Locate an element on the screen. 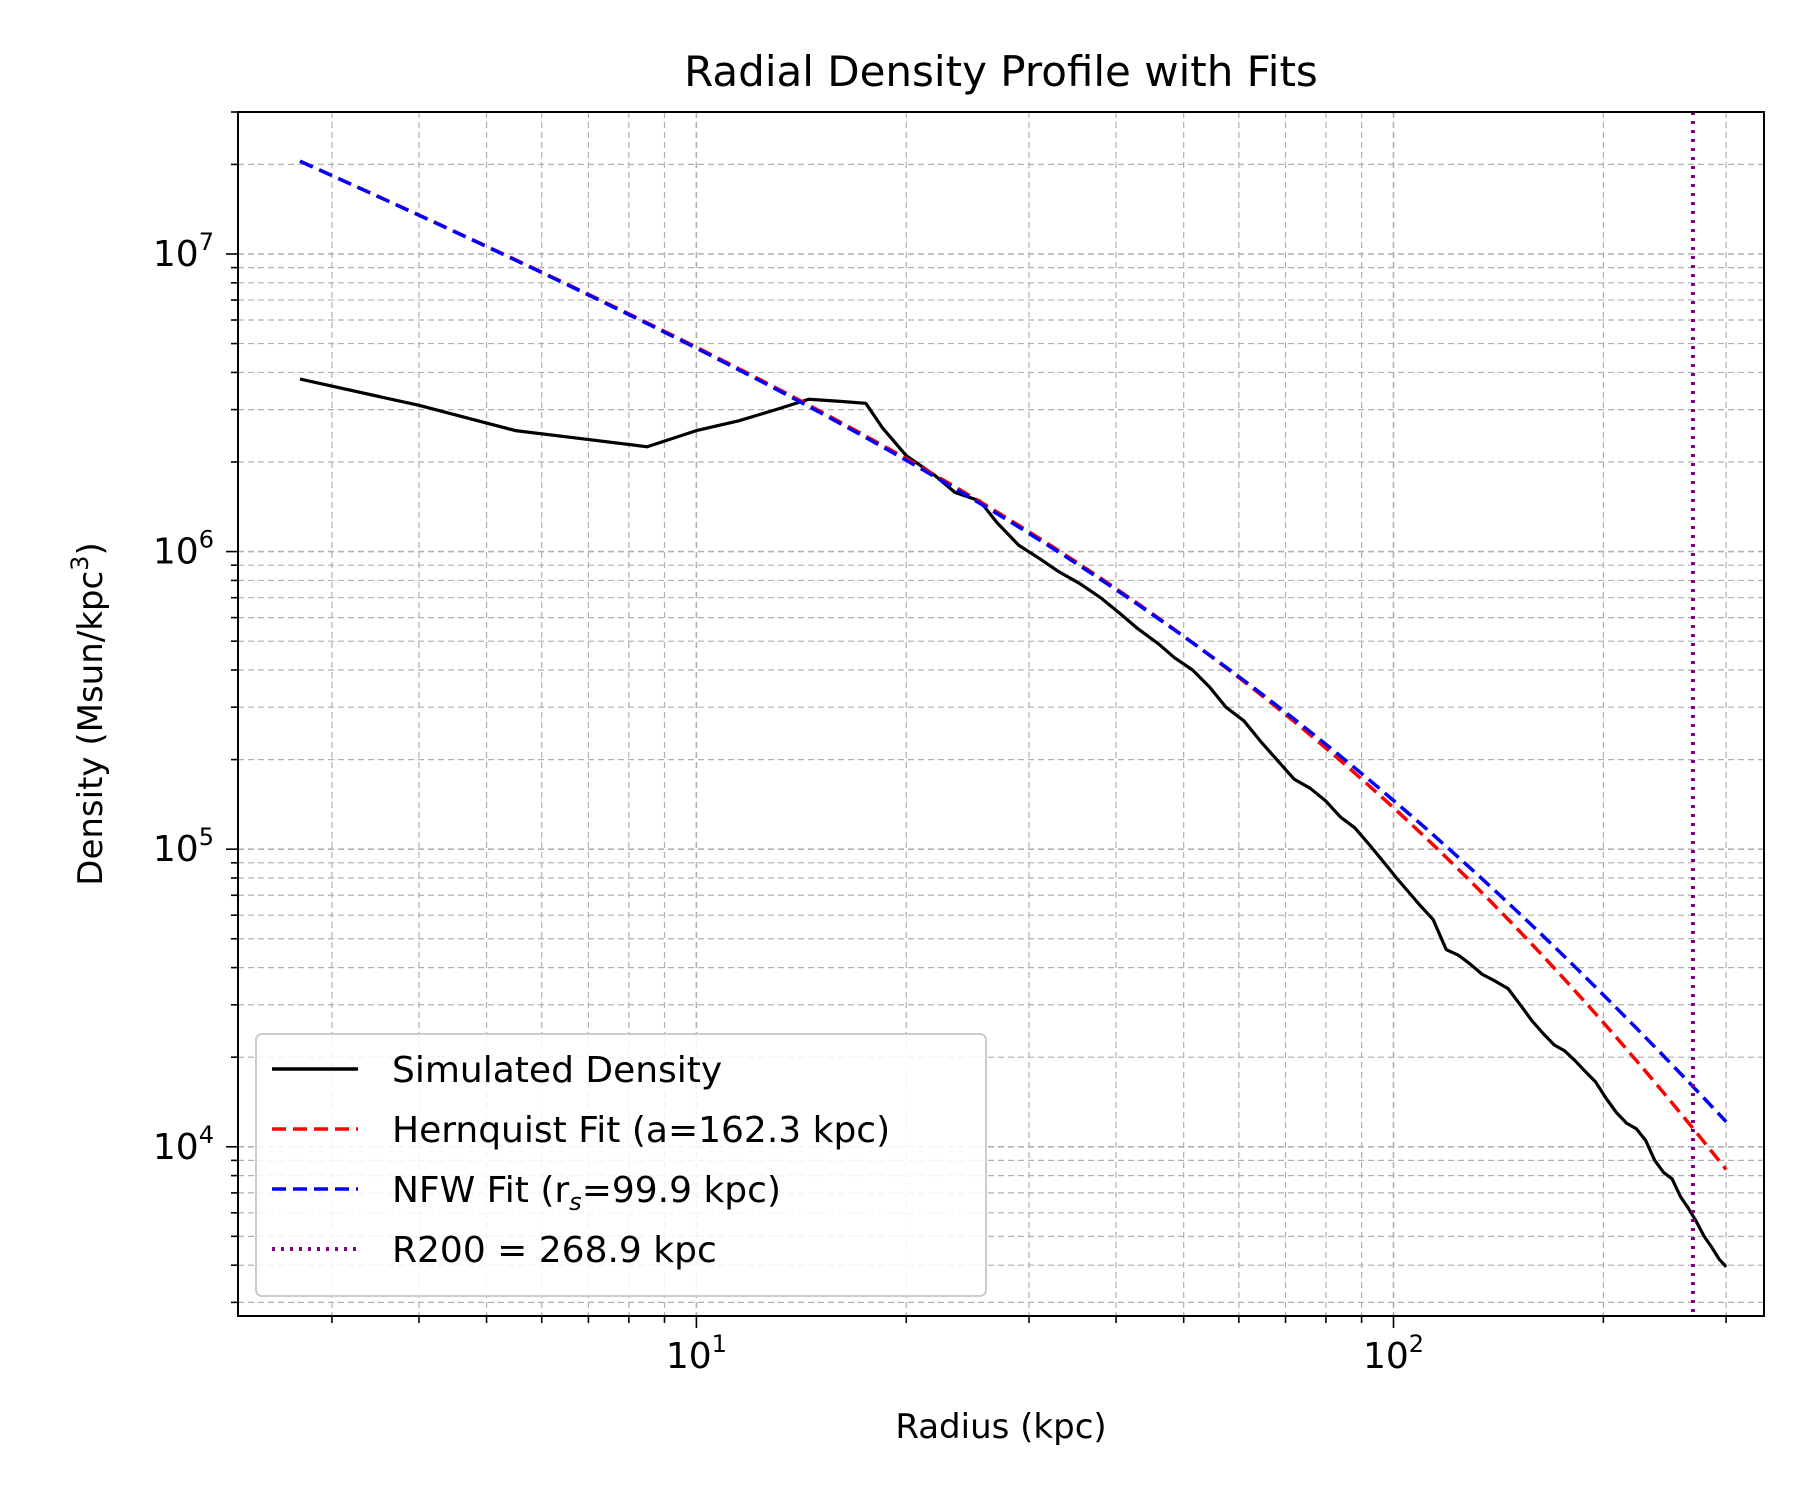 The height and width of the screenshot is (1500, 1800). y-tick-label-exp: 5 is located at coordinates (206, 837).